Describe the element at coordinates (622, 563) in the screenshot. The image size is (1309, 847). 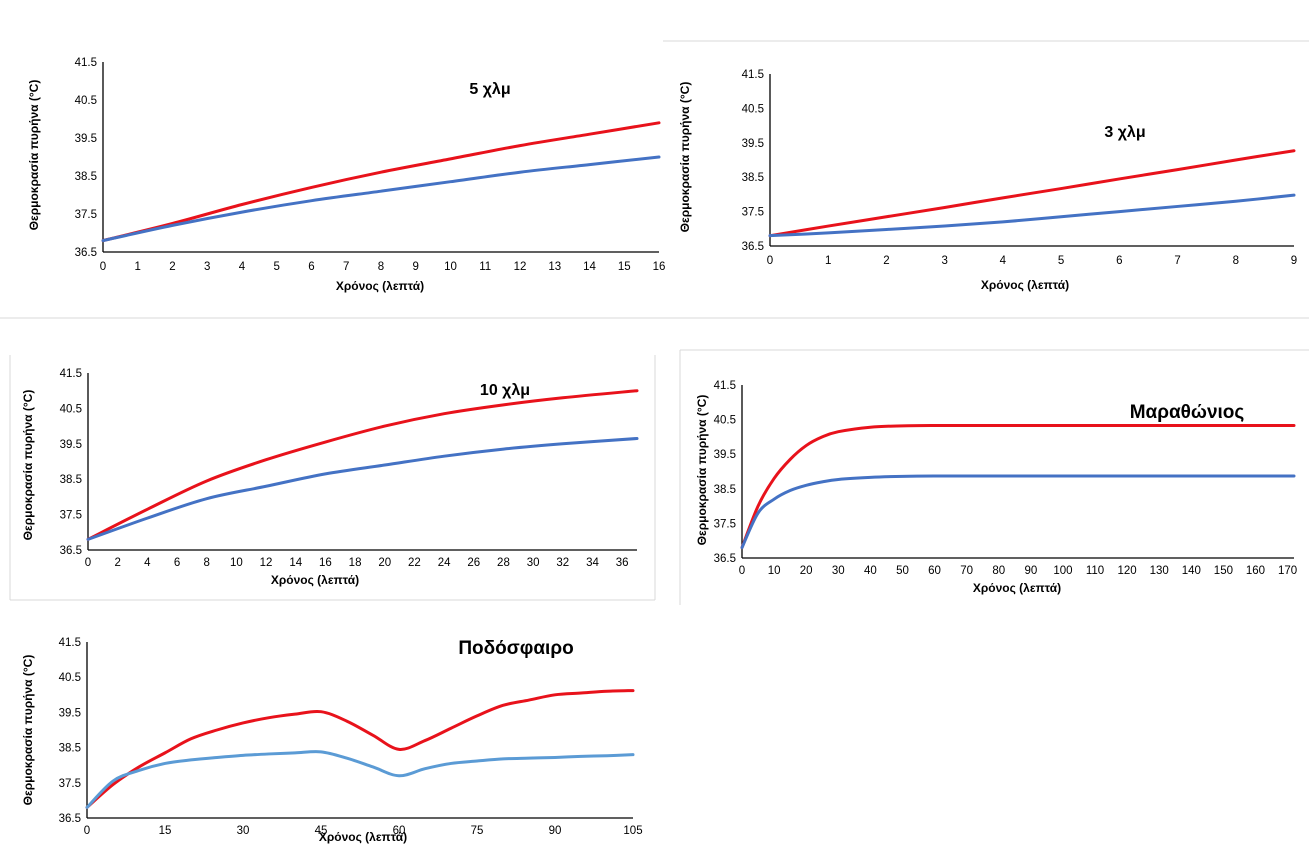
I see `x-tick-label: 36` at that location.